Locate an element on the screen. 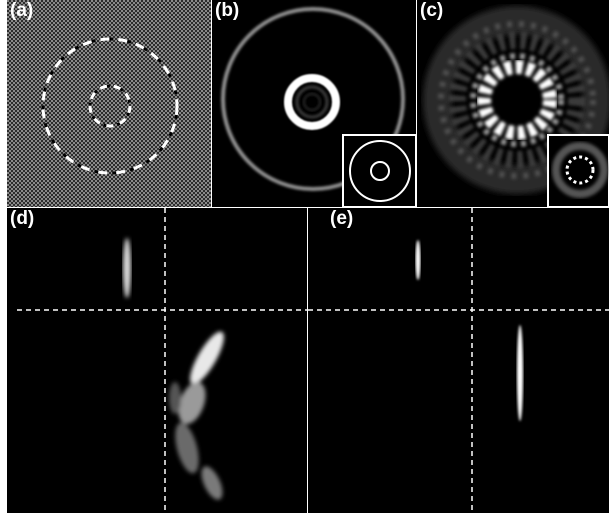 The width and height of the screenshot is (609, 513). panel-a: (a) is located at coordinates (109, 103).